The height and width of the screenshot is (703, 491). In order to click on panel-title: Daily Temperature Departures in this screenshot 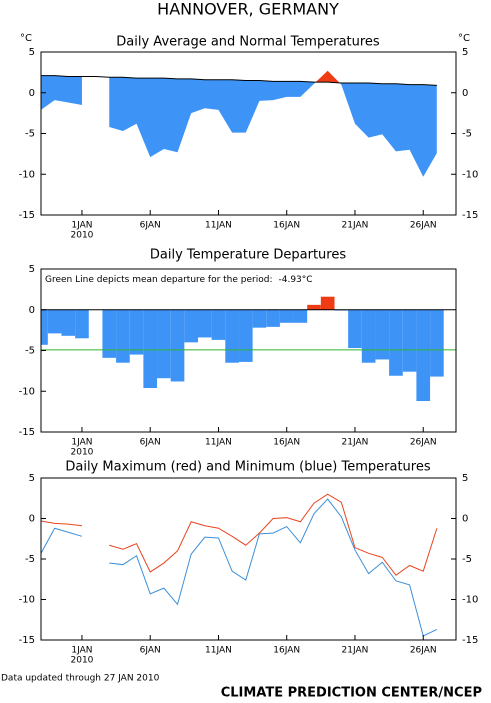, I will do `click(248, 255)`.